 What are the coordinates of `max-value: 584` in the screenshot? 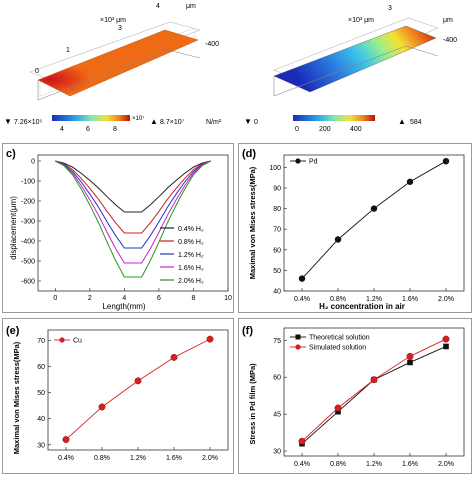 It's located at (416, 122).